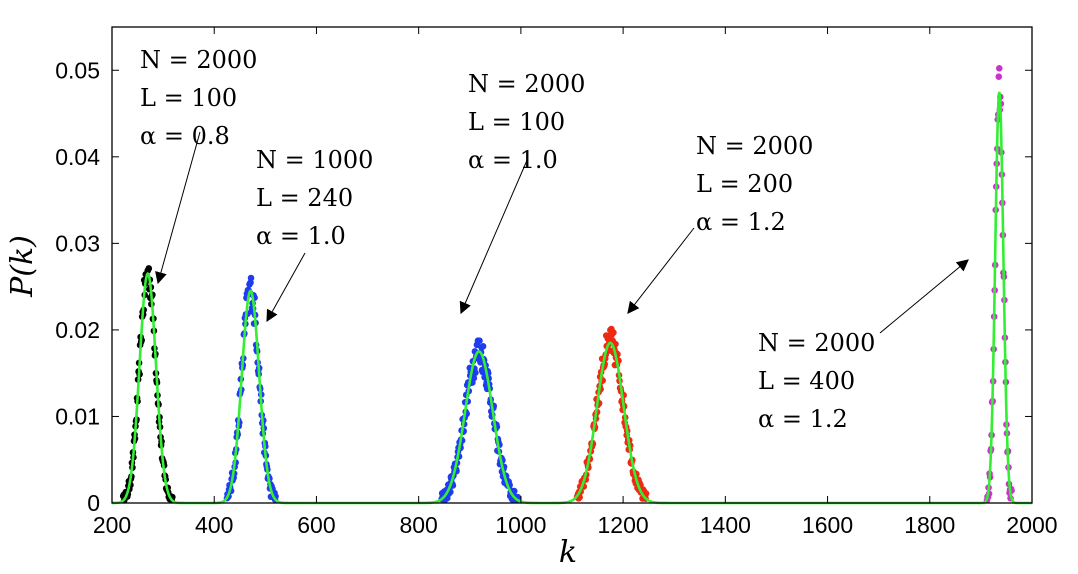  I want to click on annotation-line: L = 200, so click(744, 184).